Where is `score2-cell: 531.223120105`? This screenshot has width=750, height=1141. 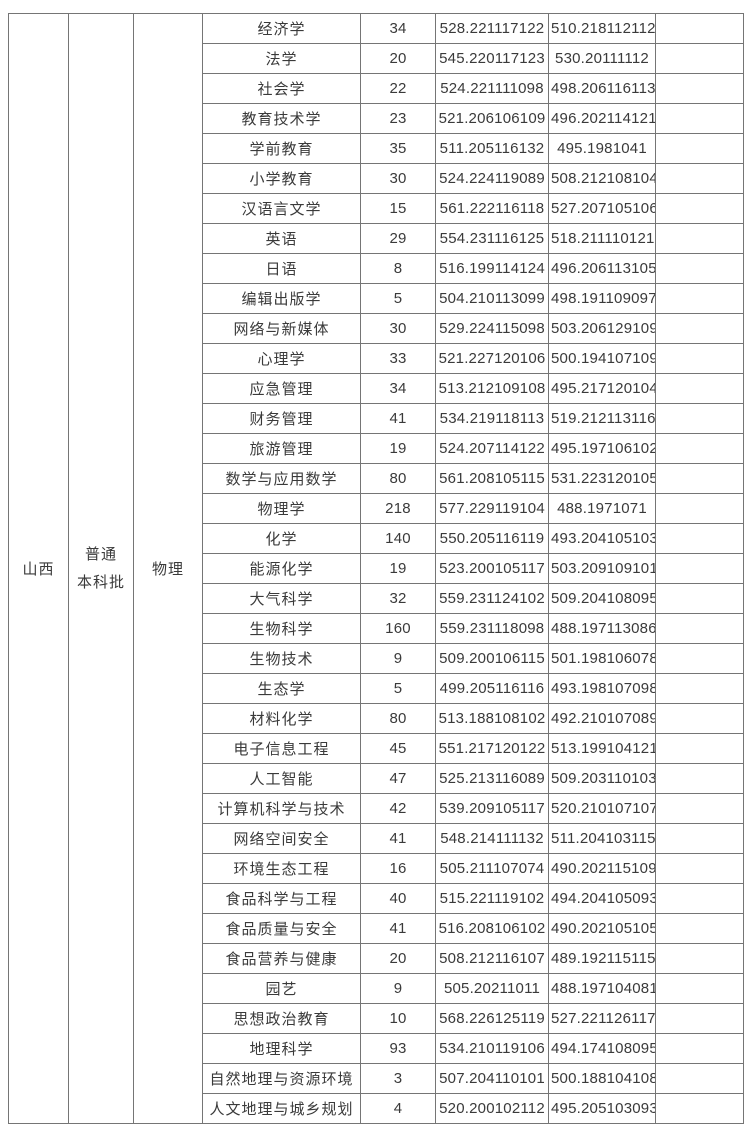 score2-cell: 531.223120105 is located at coordinates (602, 478).